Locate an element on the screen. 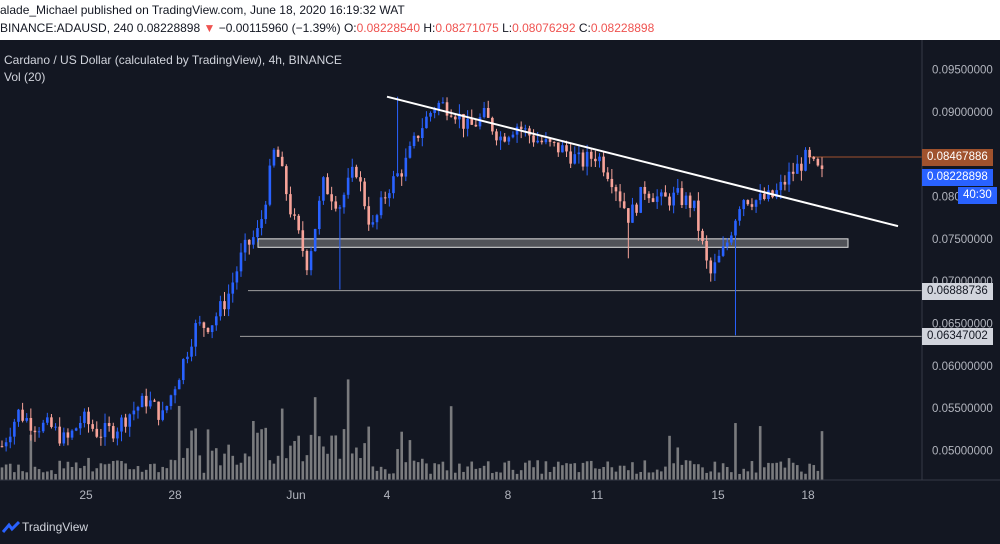 The height and width of the screenshot is (544, 1000). tradingview-logo-icon is located at coordinates (11, 528).